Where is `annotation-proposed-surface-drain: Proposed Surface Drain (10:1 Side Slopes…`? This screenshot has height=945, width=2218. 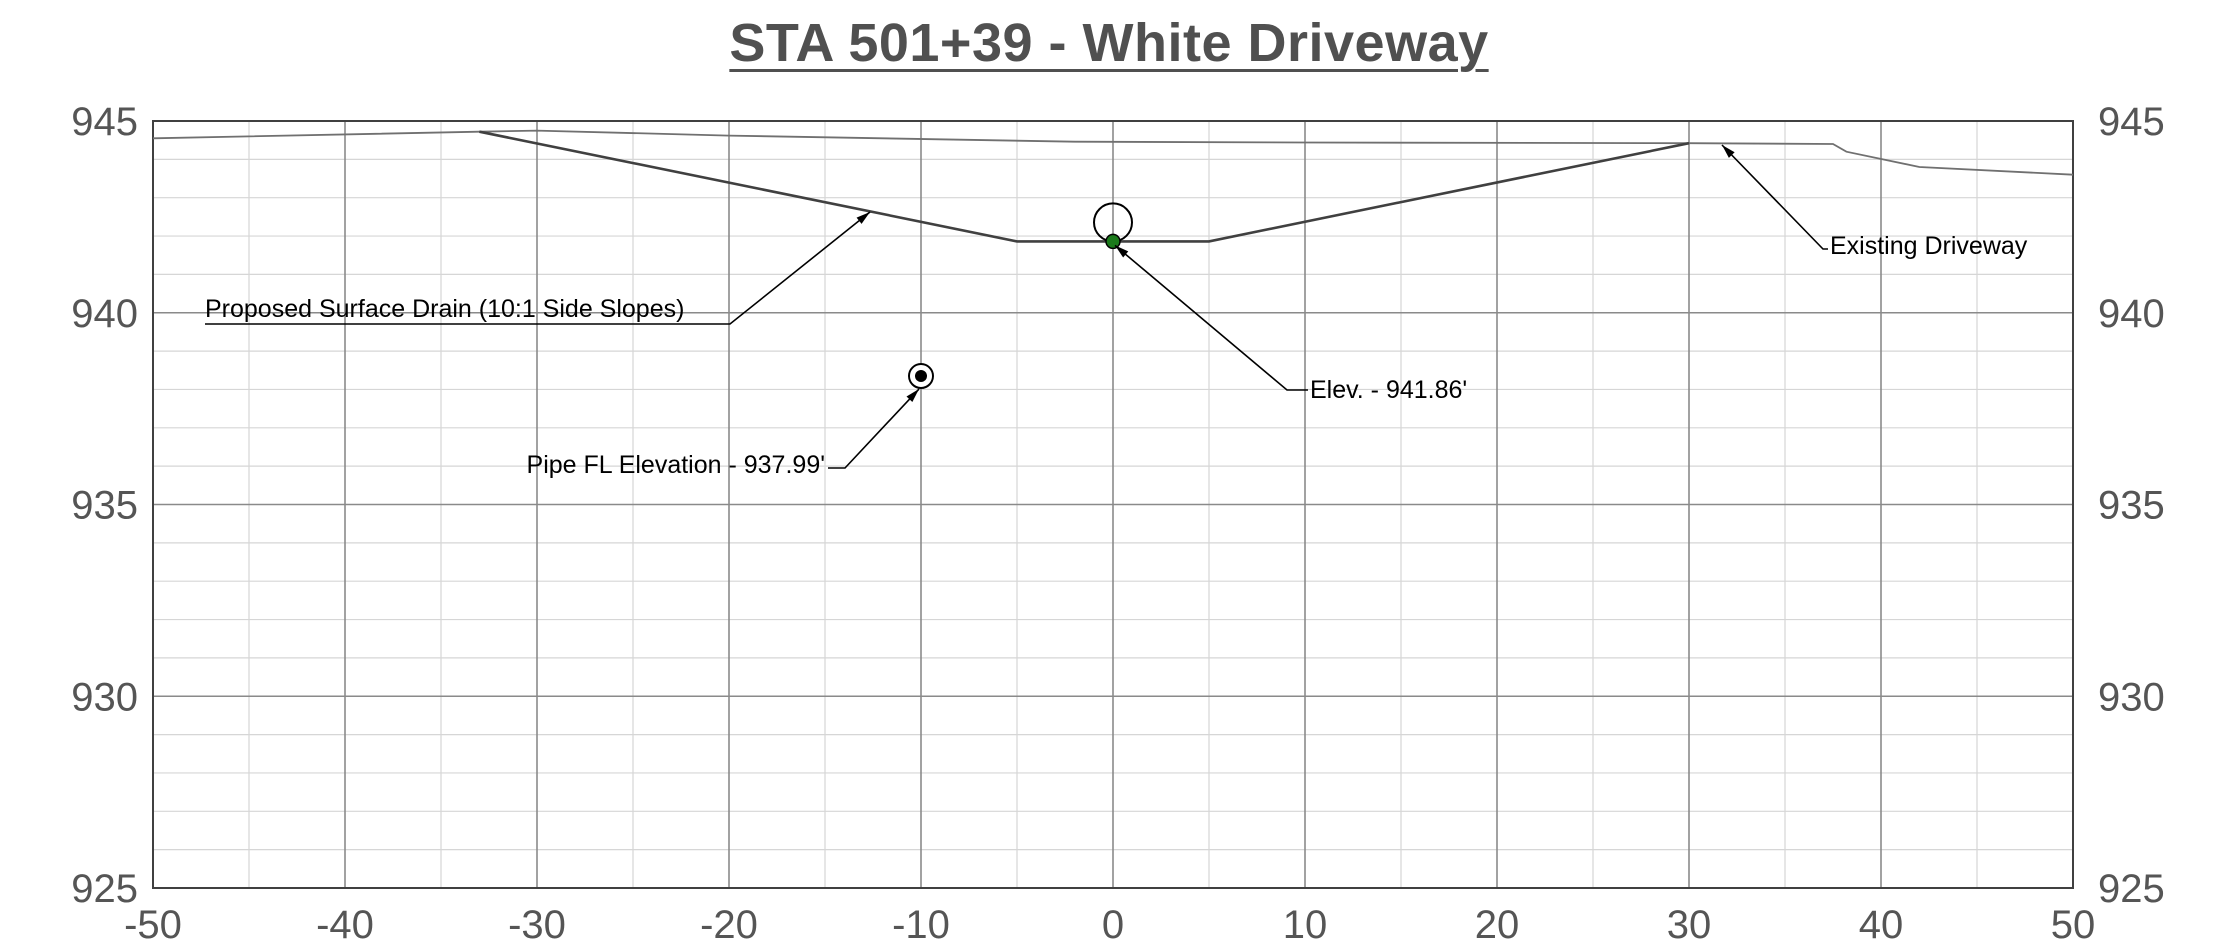 annotation-proposed-surface-drain: Proposed Surface Drain (10:1 Side Slopes… is located at coordinates (444, 309).